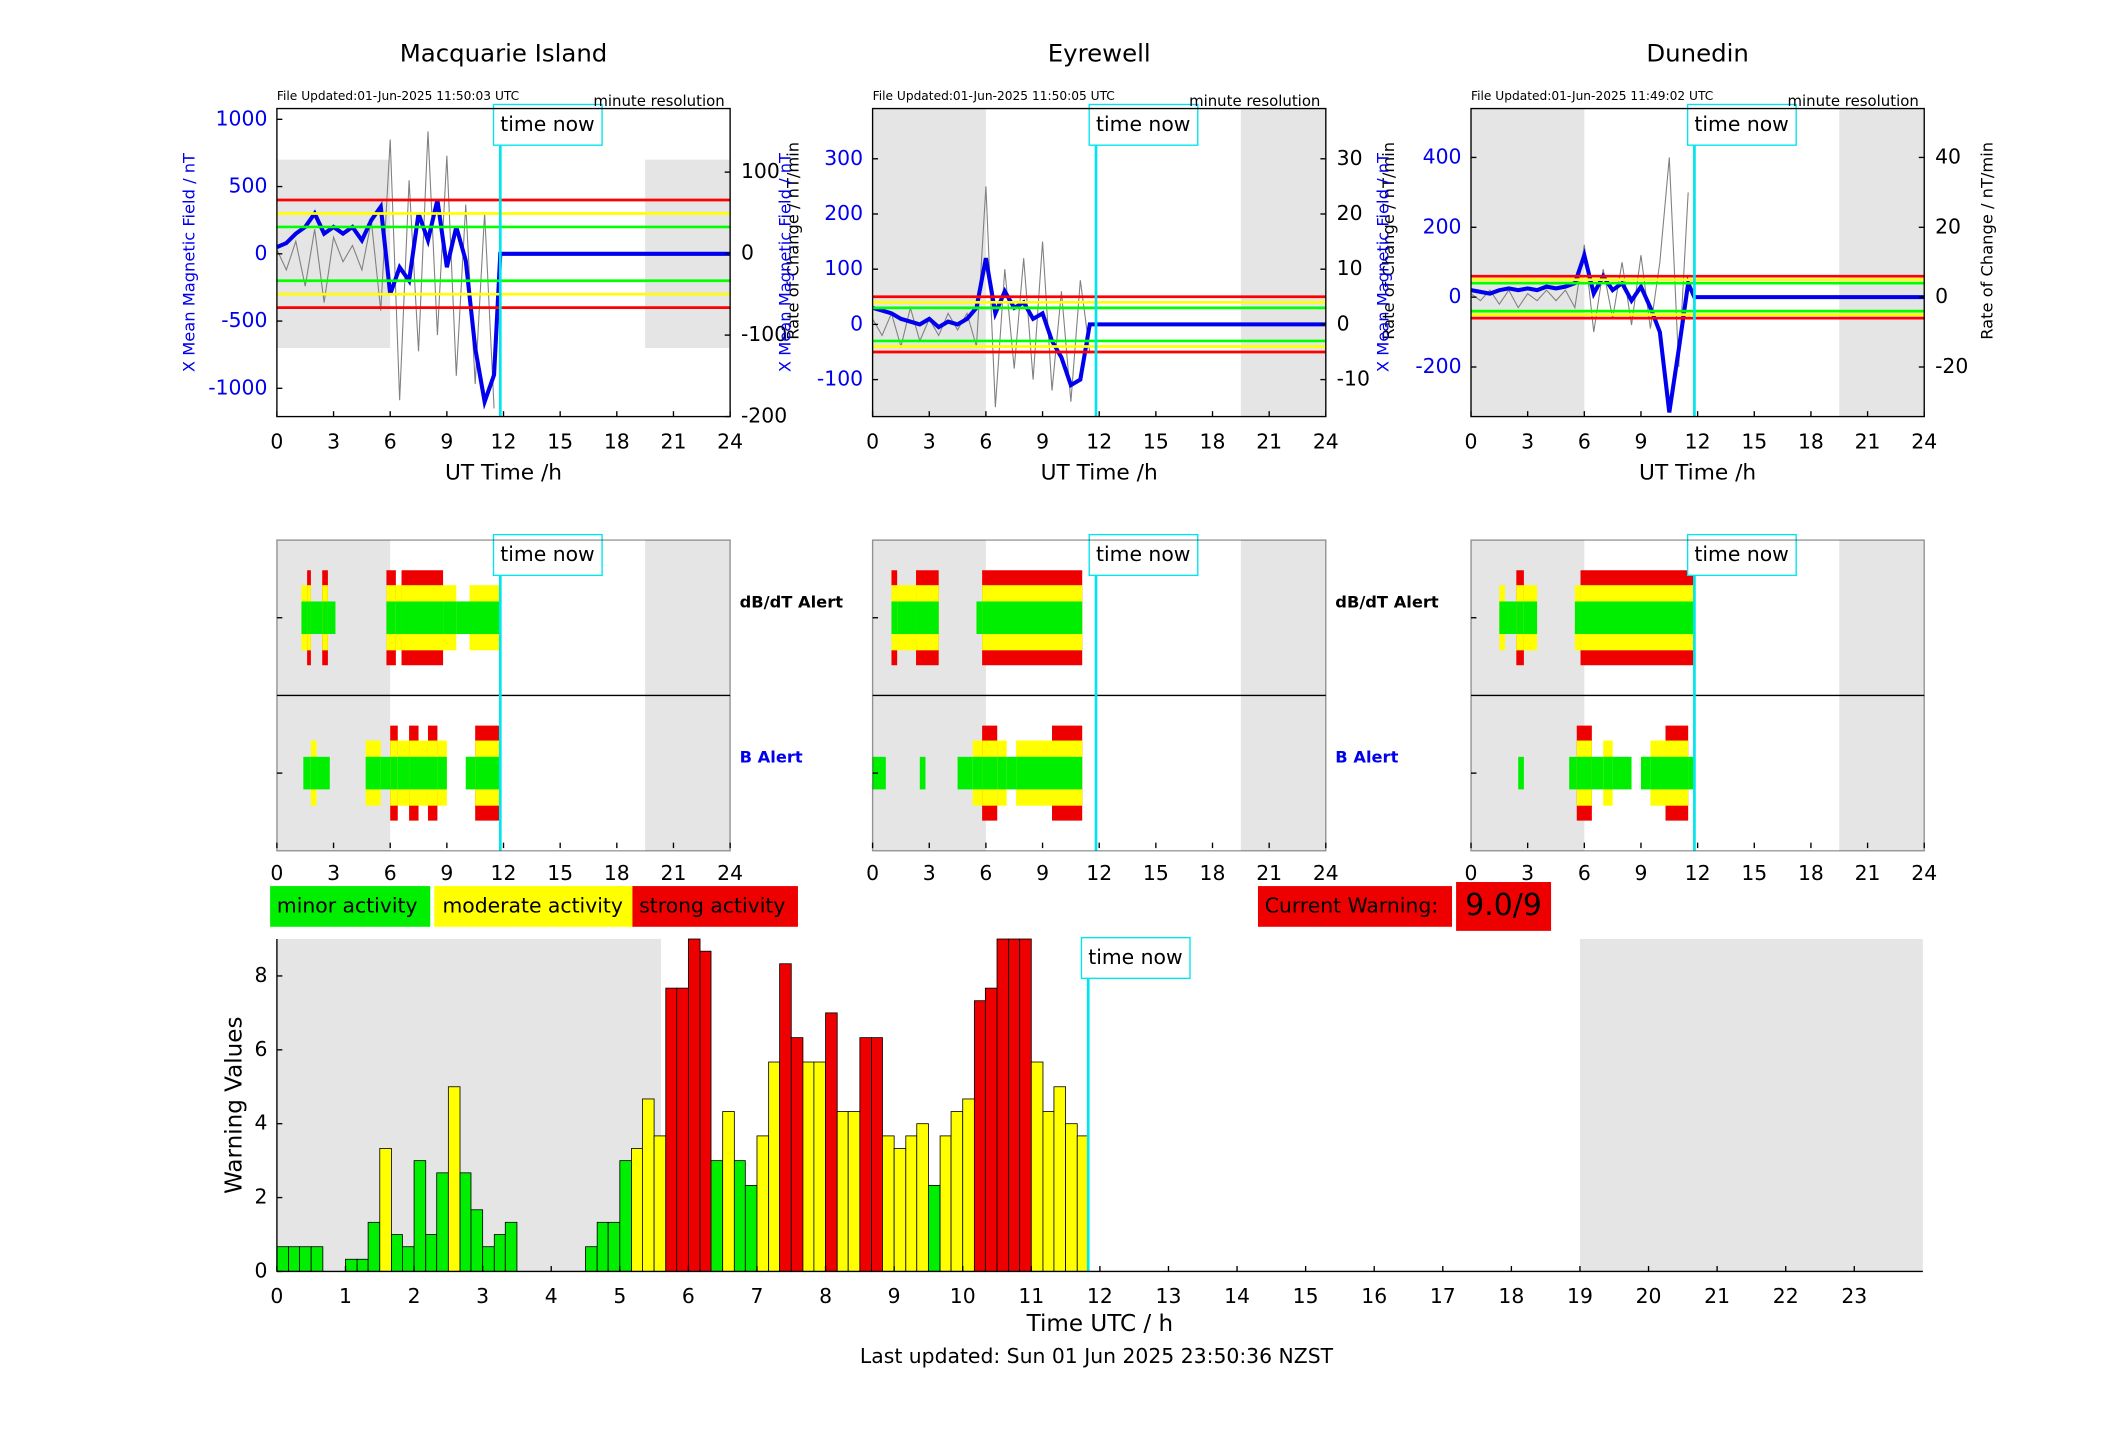 The image size is (2117, 1437). What do you see at coordinates (963, 1296) in the screenshot?
I see `x-tick-label: 10` at bounding box center [963, 1296].